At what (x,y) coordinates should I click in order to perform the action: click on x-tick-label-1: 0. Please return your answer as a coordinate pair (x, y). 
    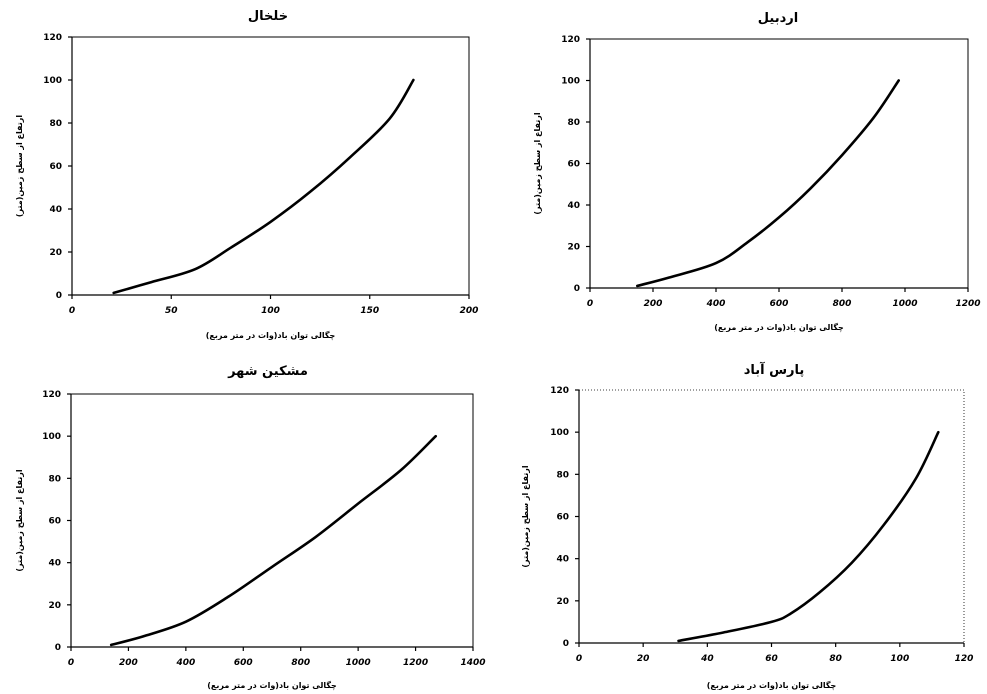
    Looking at the image, I should click on (590, 304).